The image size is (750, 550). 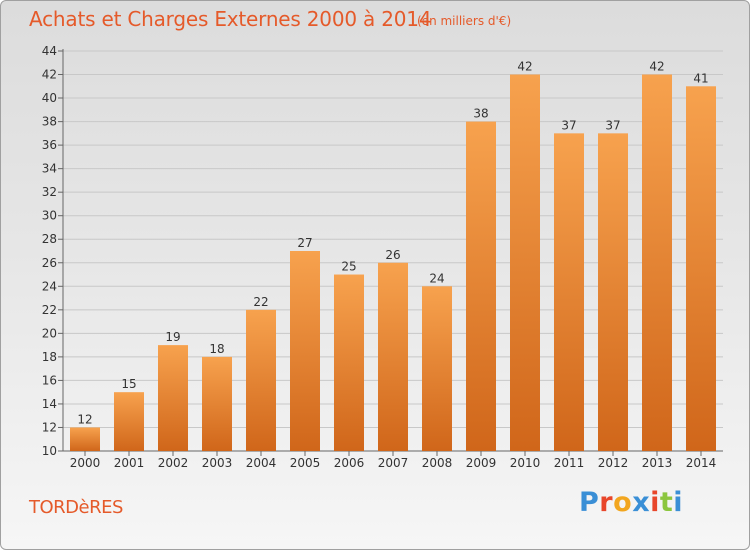 I want to click on y-tick-label: 40, so click(x=49, y=98).